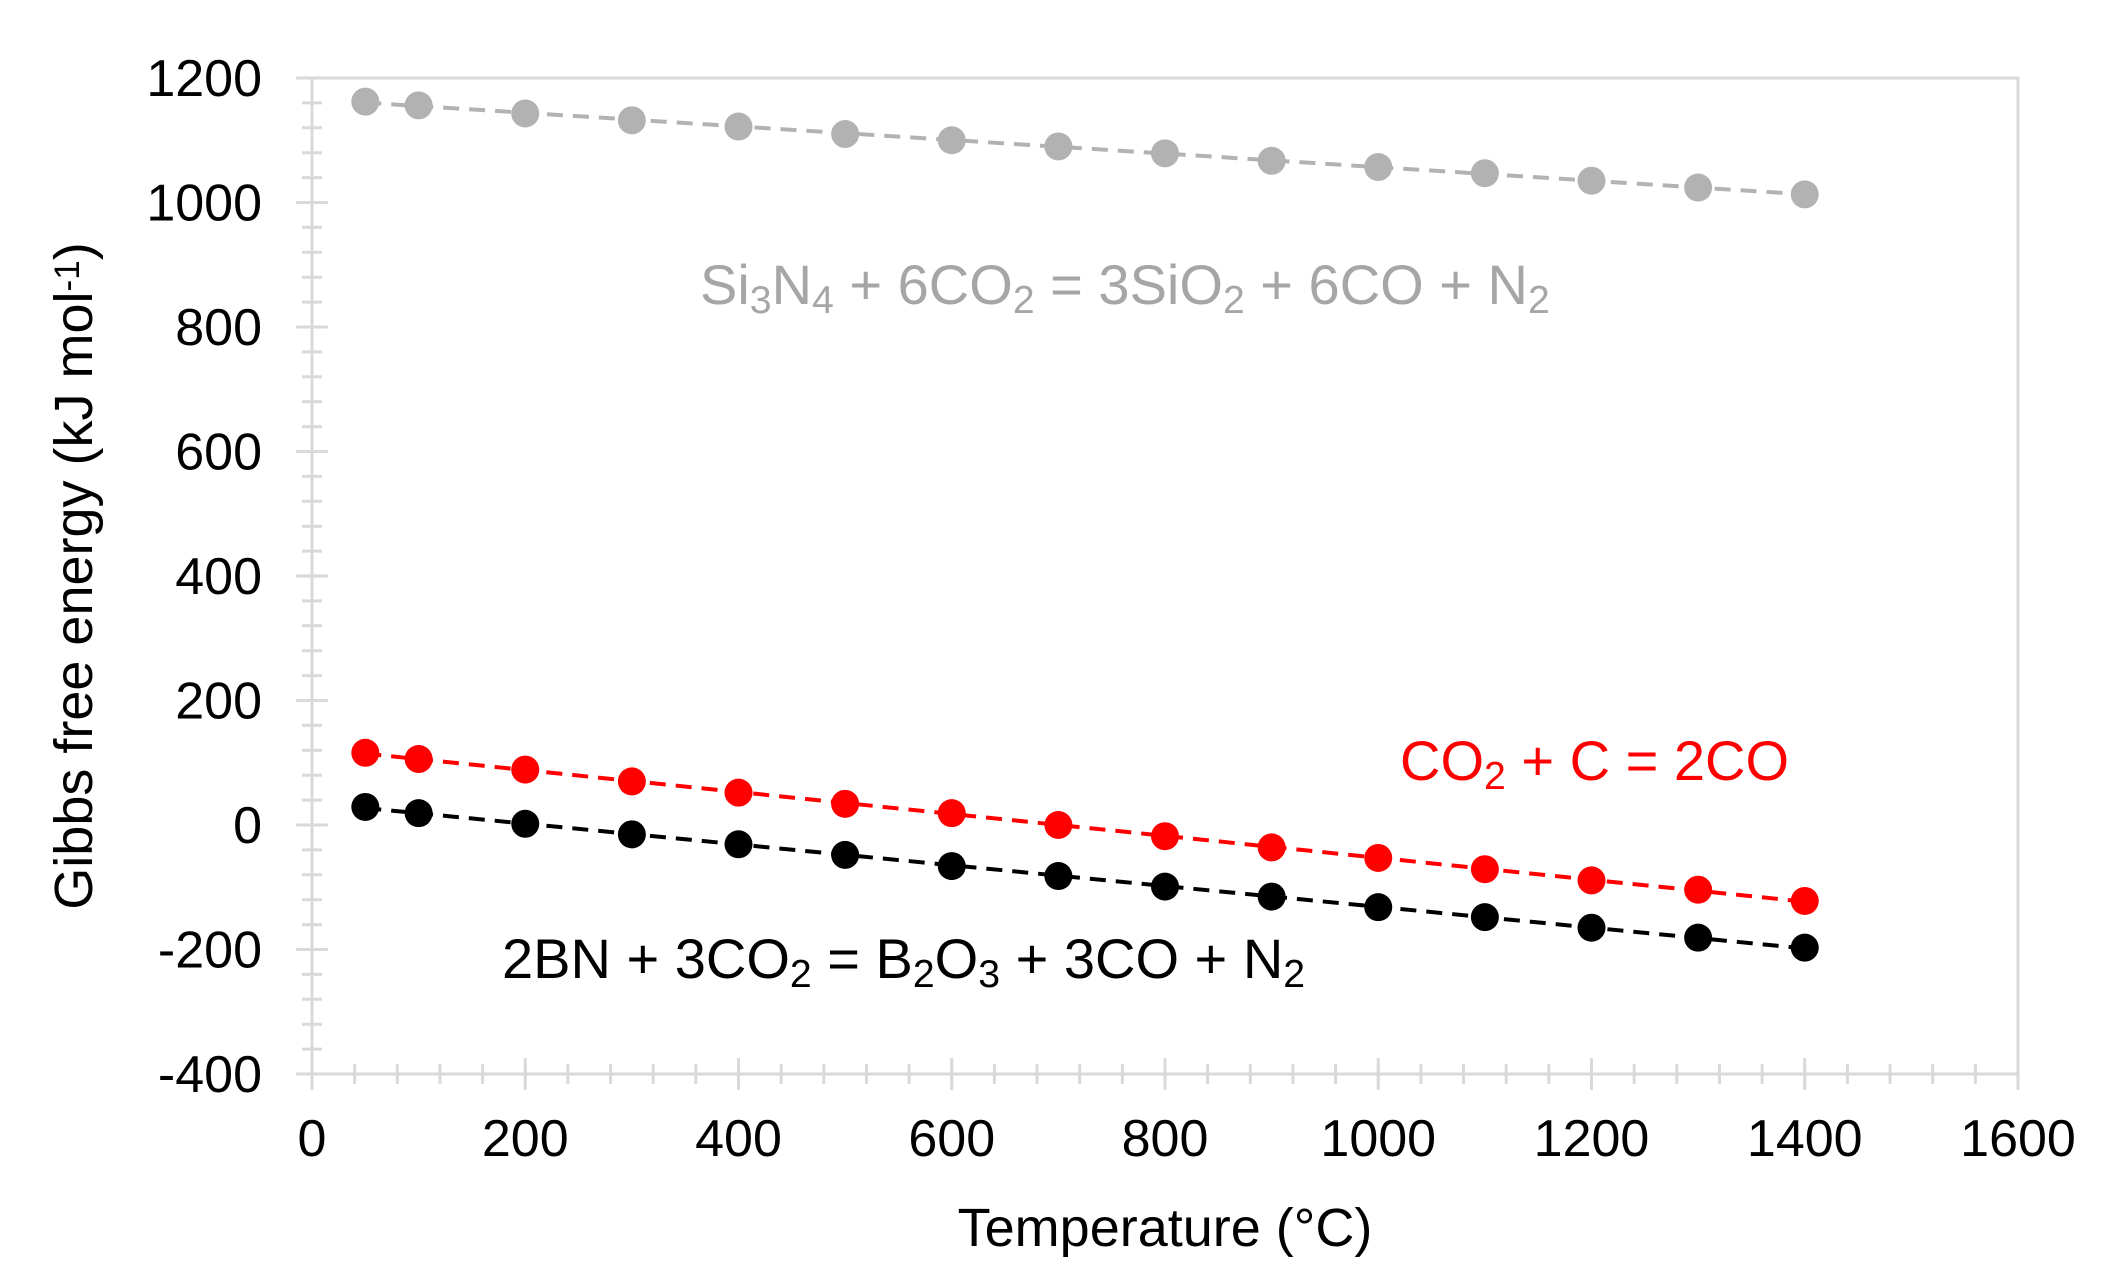  What do you see at coordinates (525, 1139) in the screenshot?
I see `x-tick-label: 200` at bounding box center [525, 1139].